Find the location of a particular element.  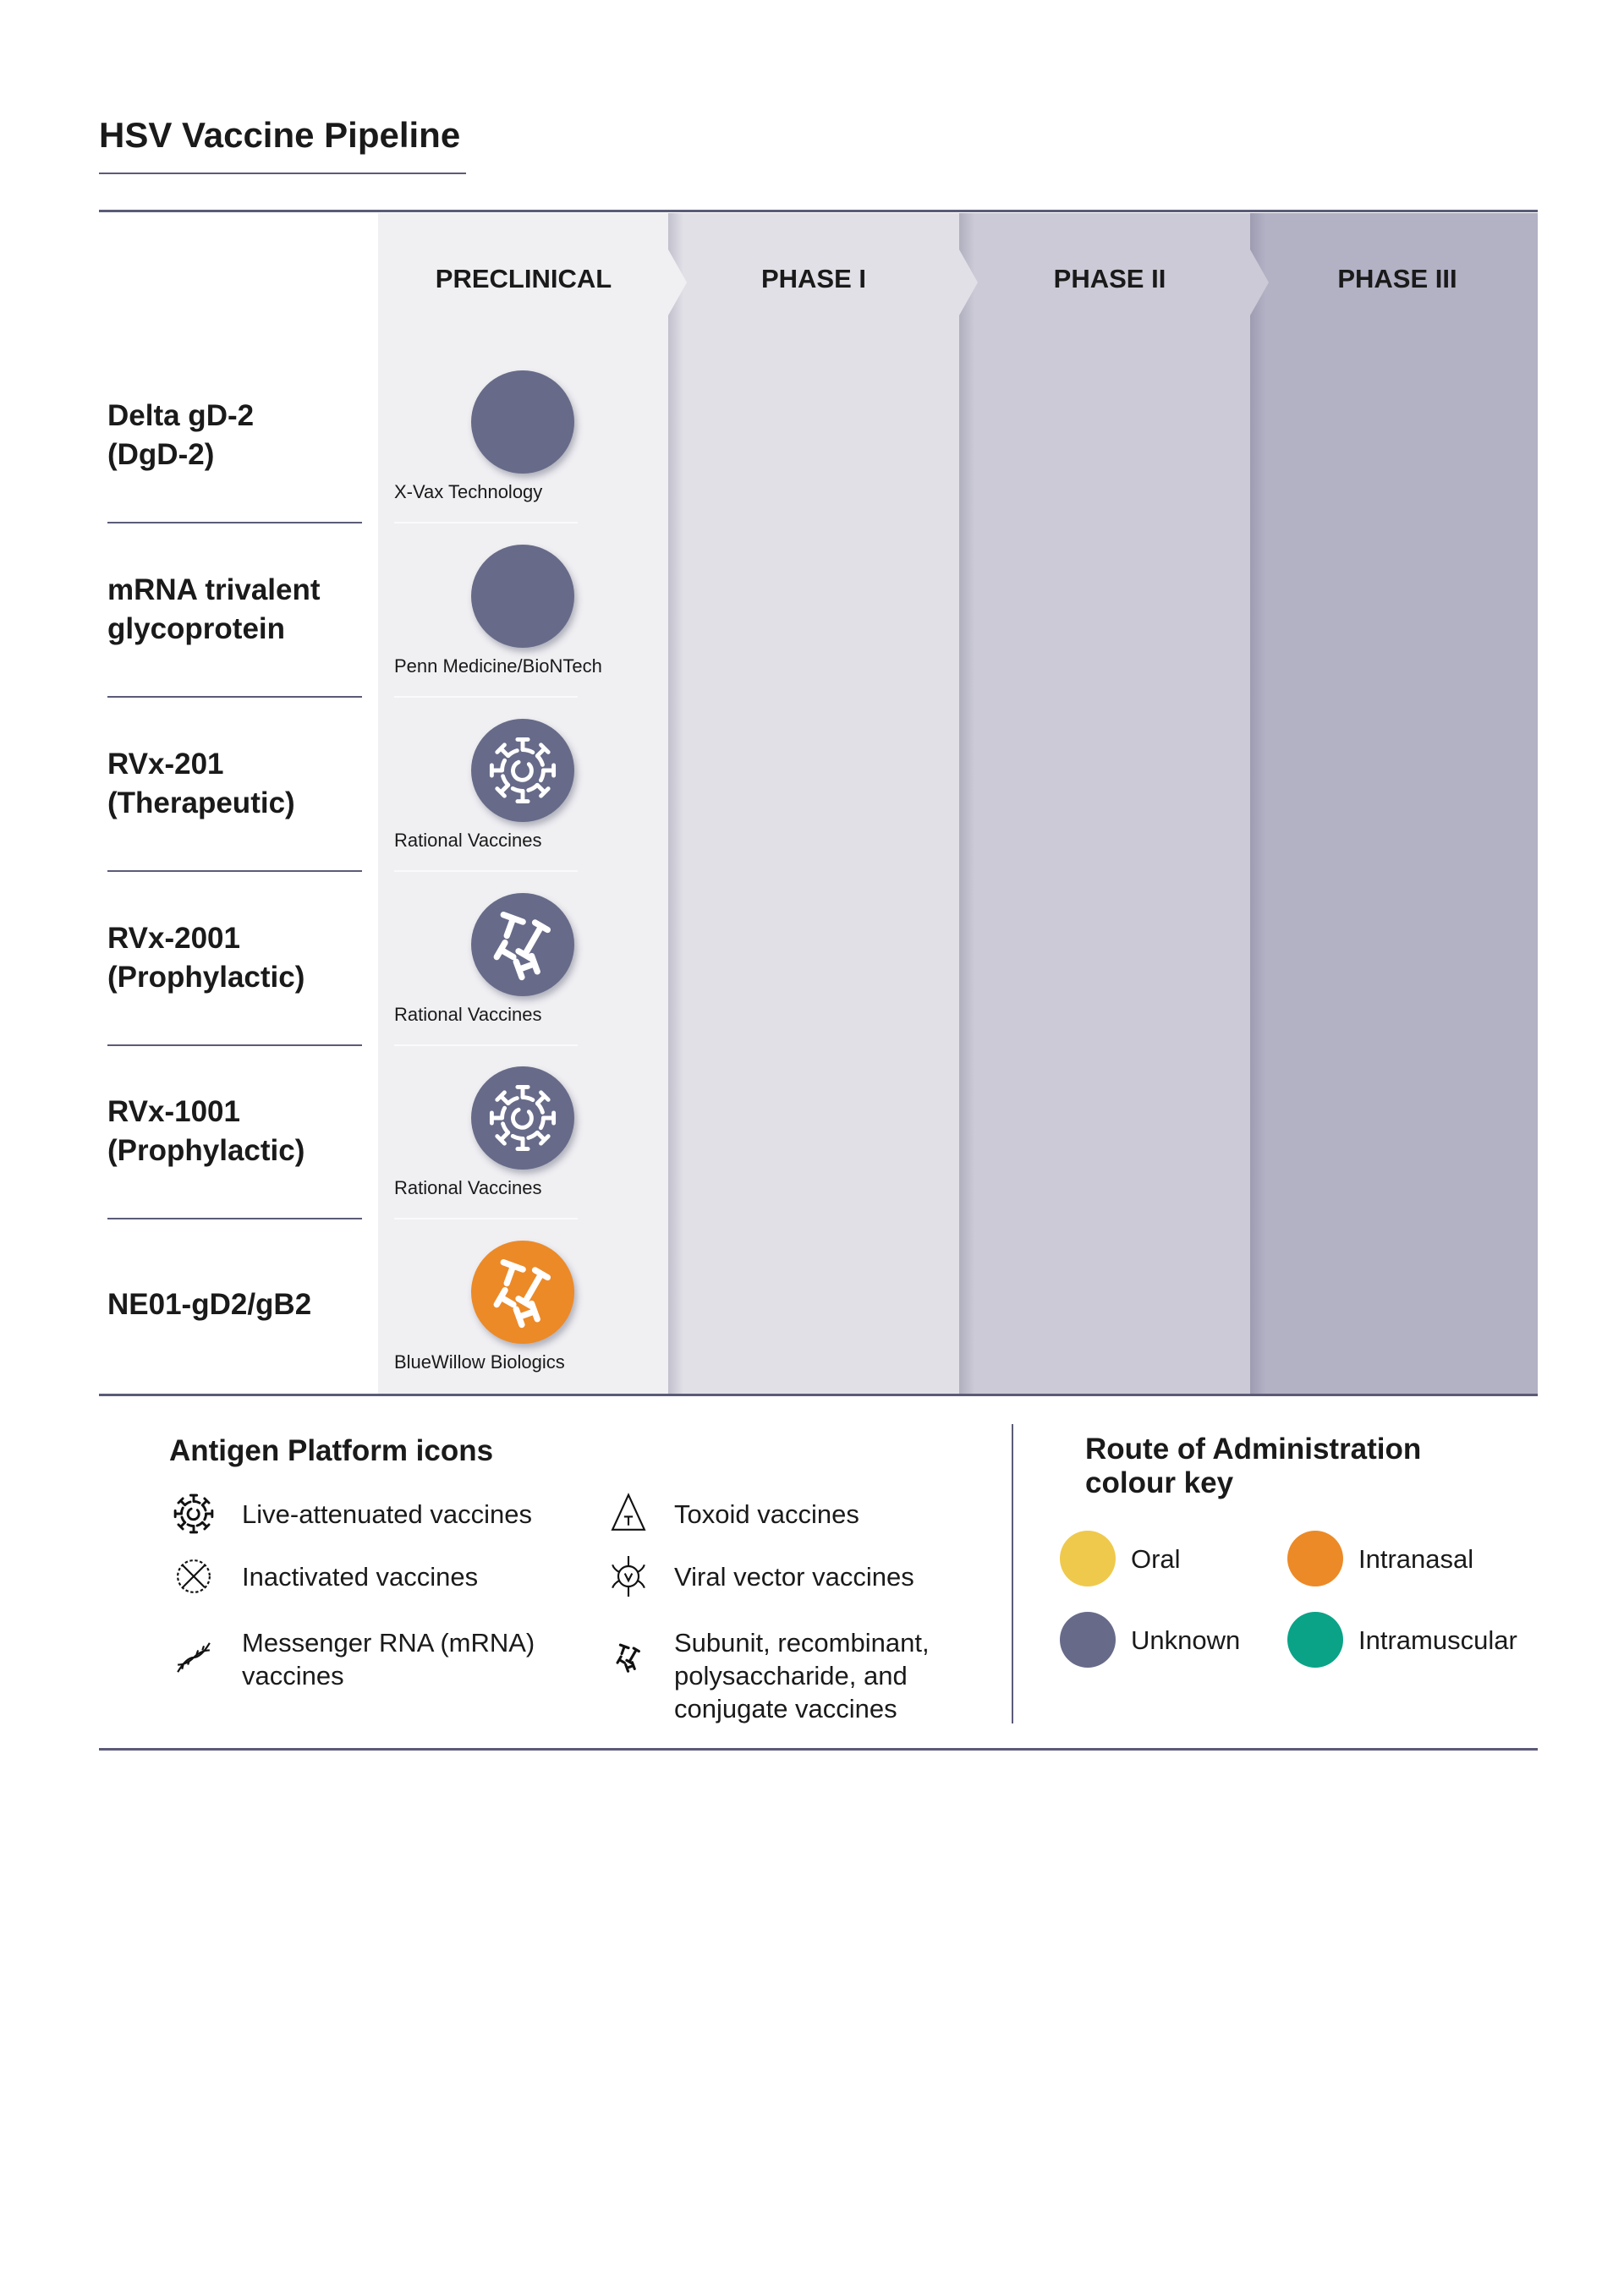

row-label-6: NE01-gD2/gB2 is located at coordinates (209, 1304).